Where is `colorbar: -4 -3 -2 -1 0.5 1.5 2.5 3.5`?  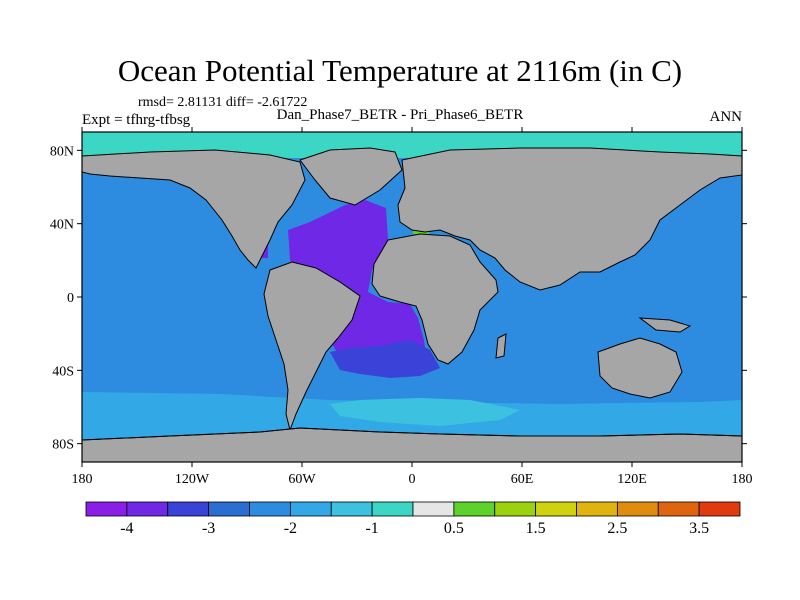
colorbar: -4 -3 -2 -1 0.5 1.5 2.5 3.5 is located at coordinates (413, 519).